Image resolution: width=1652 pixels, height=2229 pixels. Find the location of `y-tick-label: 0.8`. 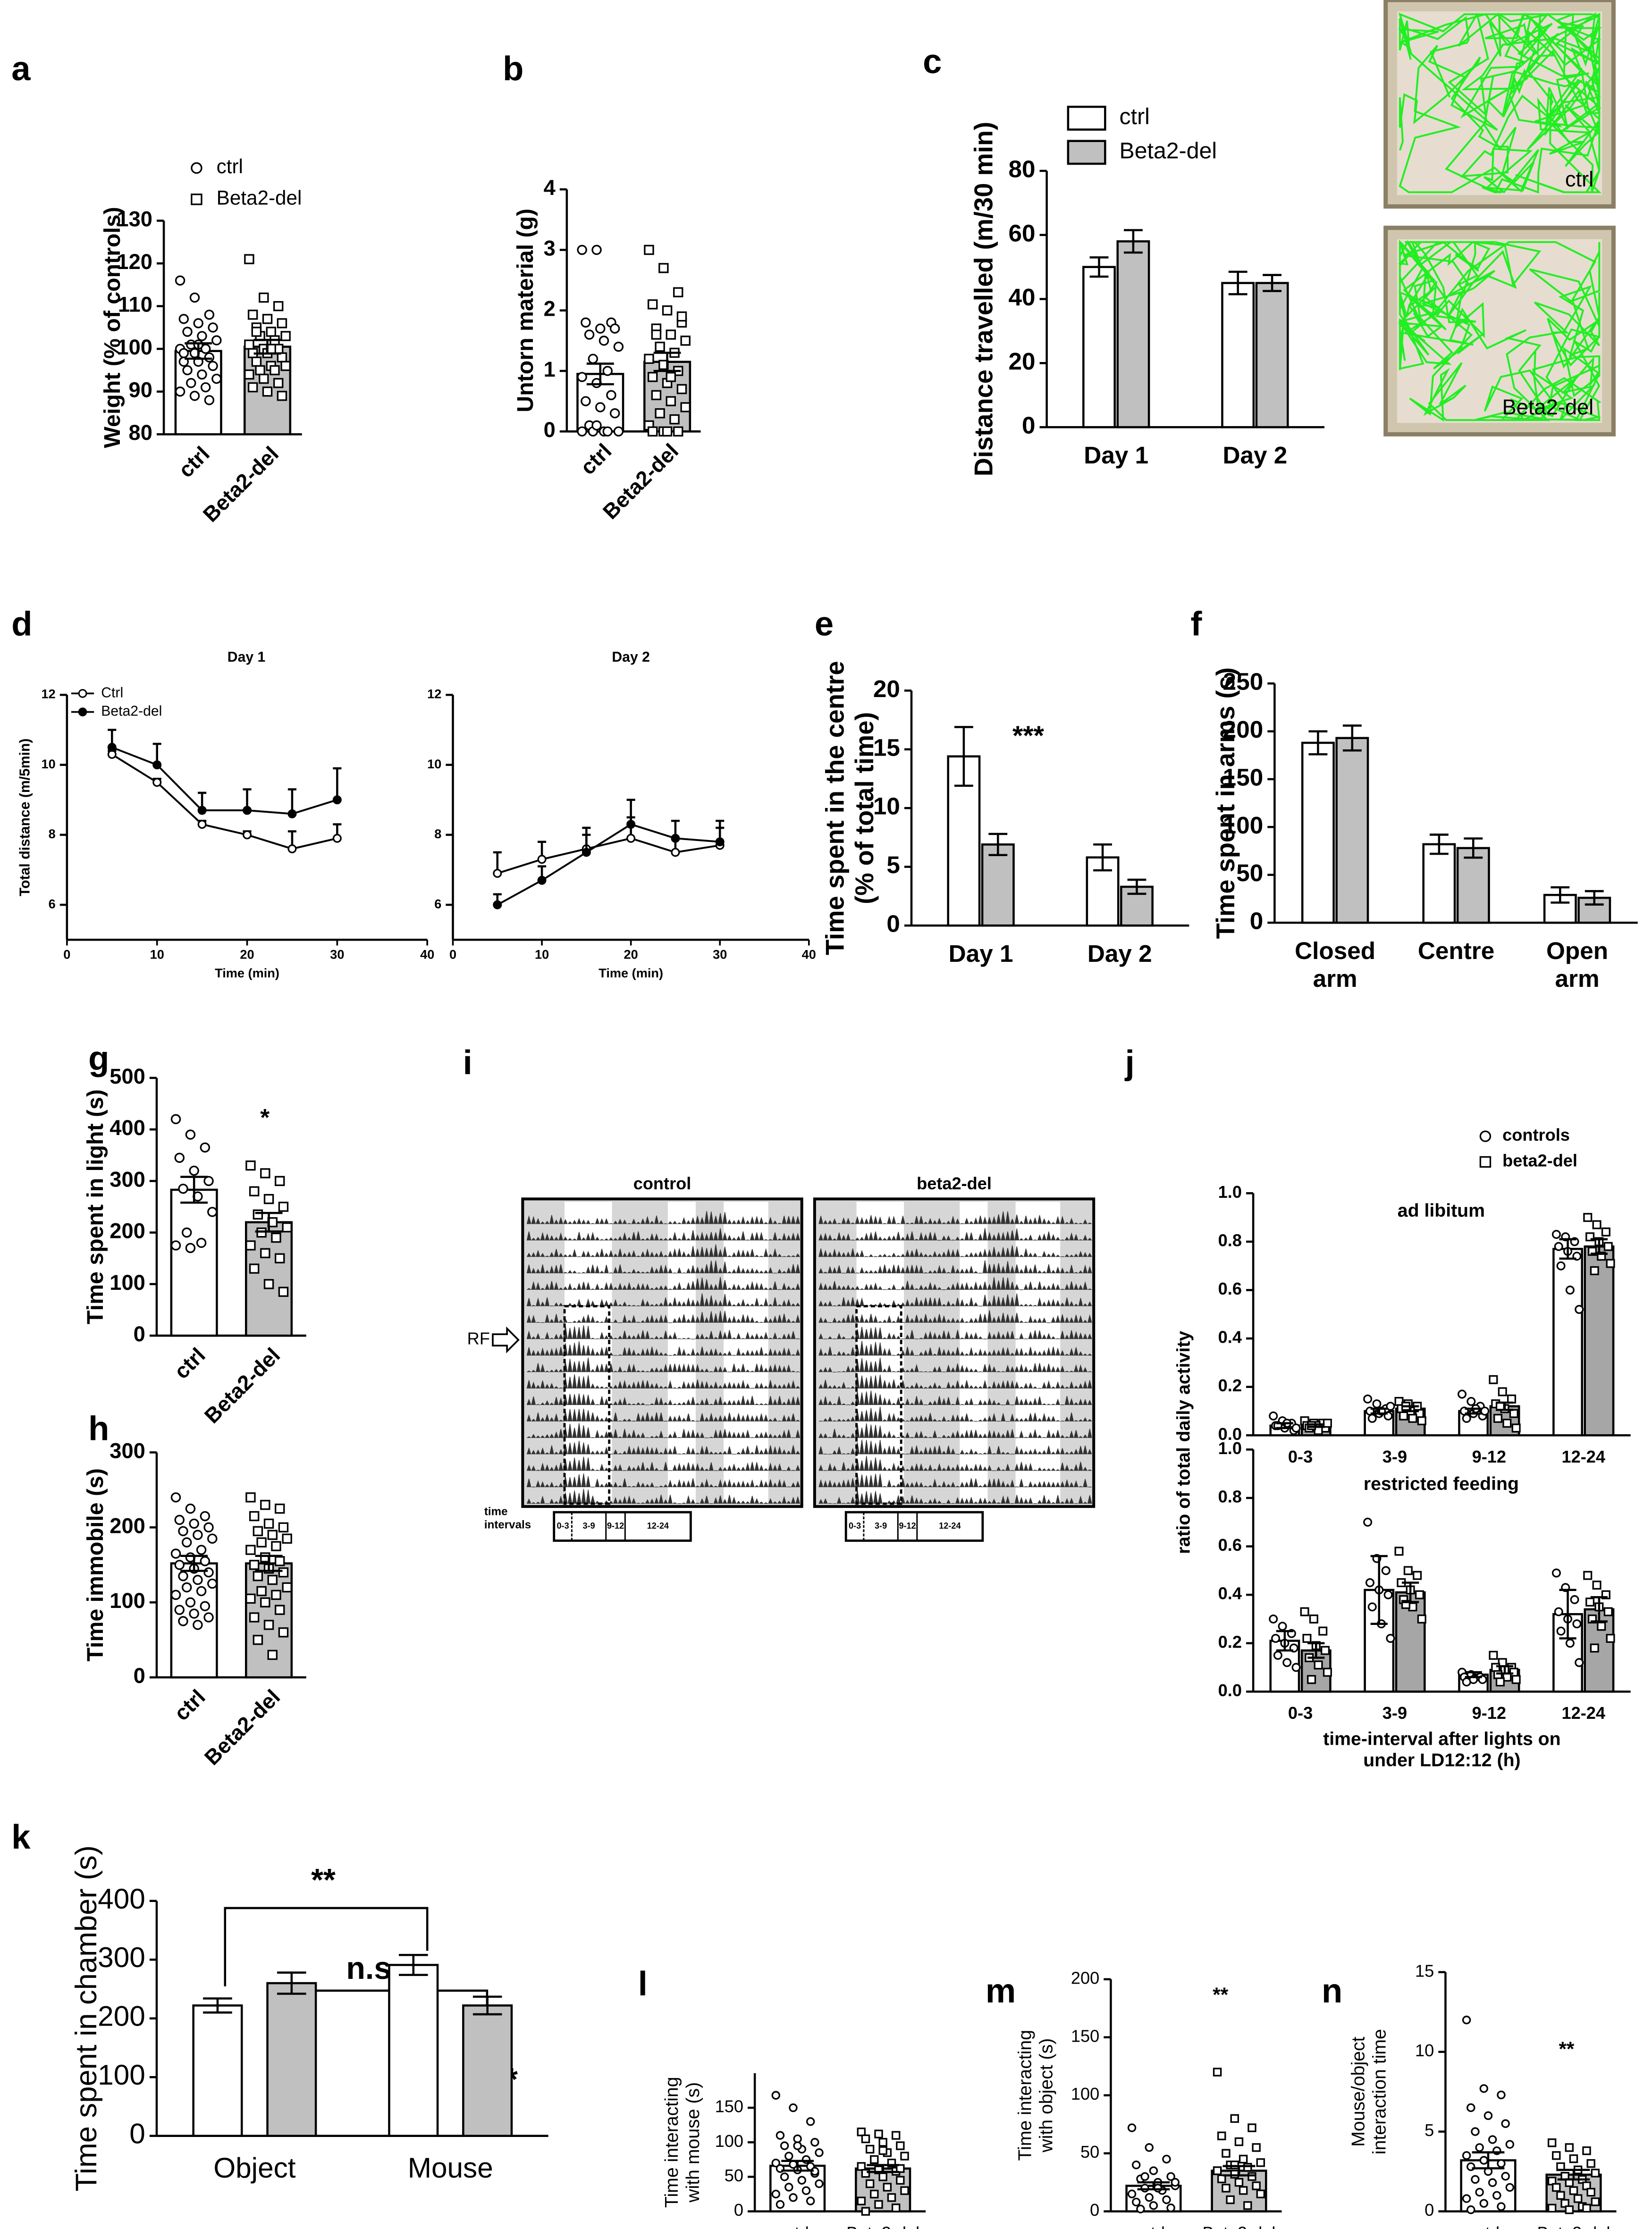

y-tick-label: 0.8 is located at coordinates (1230, 1240).